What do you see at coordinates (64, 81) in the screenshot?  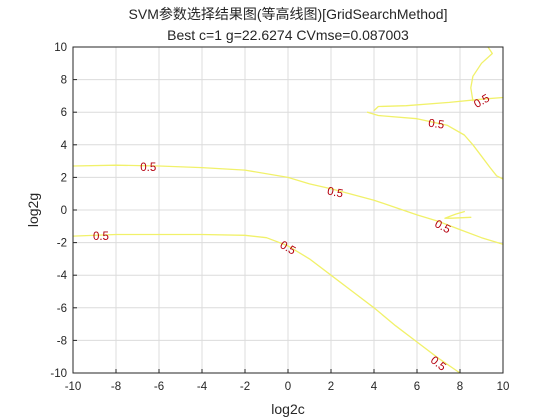 I see `y-tick-label: 8` at bounding box center [64, 81].